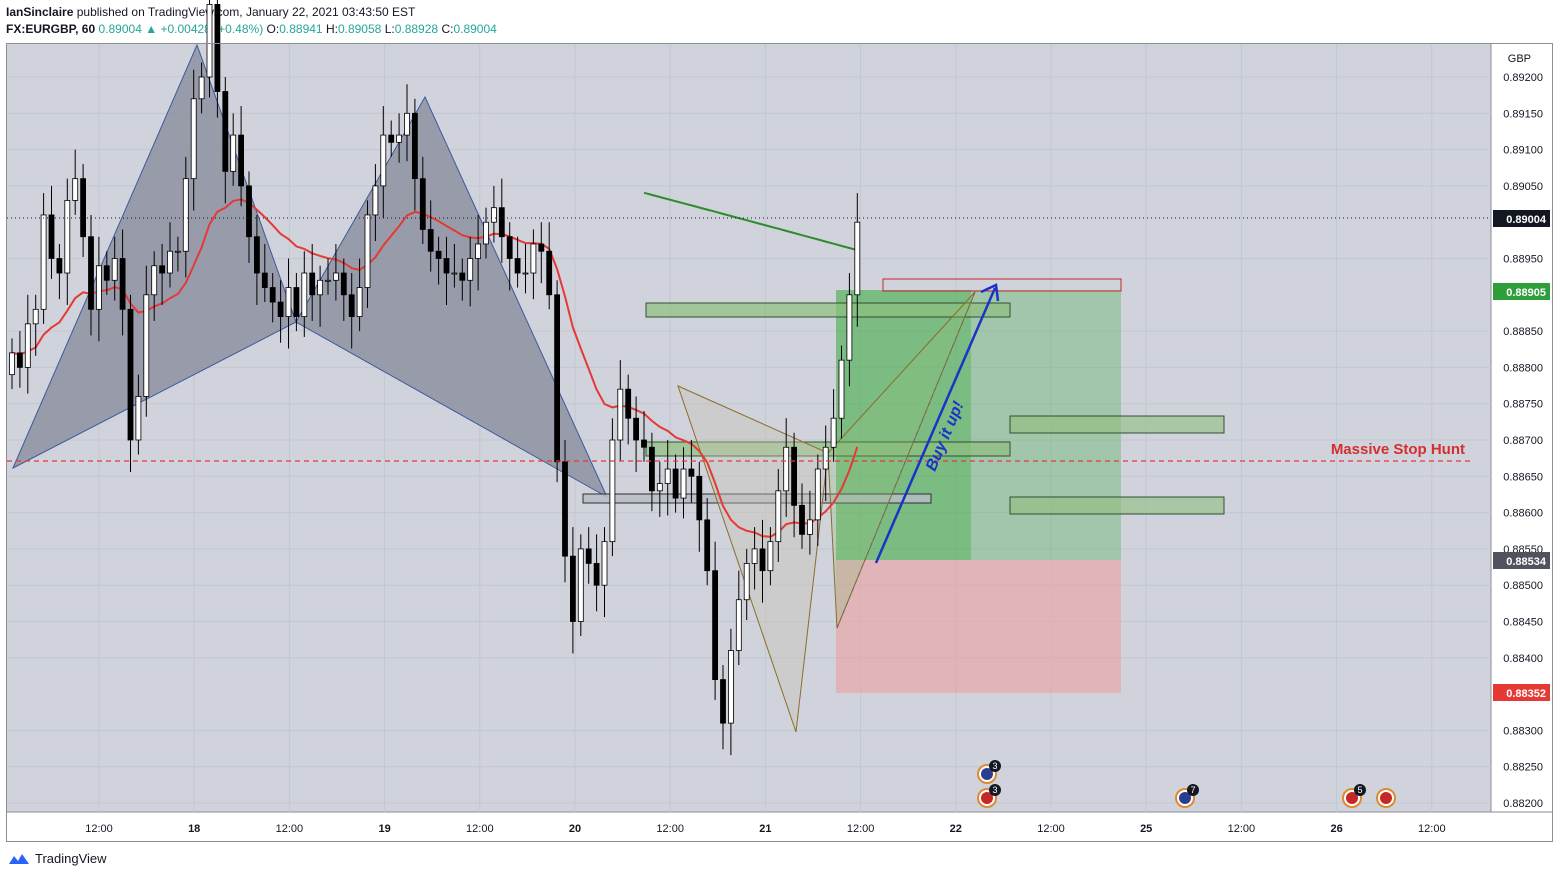  Describe the element at coordinates (1523, 114) in the screenshot. I see `price-tick-label: 0.89150` at that location.